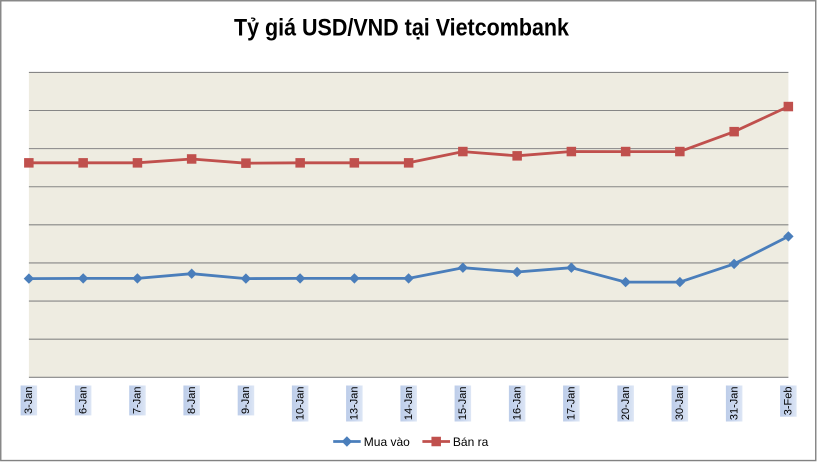 The width and height of the screenshot is (817, 467). Describe the element at coordinates (471, 442) in the screenshot. I see `svg-text: Bán ra` at that location.